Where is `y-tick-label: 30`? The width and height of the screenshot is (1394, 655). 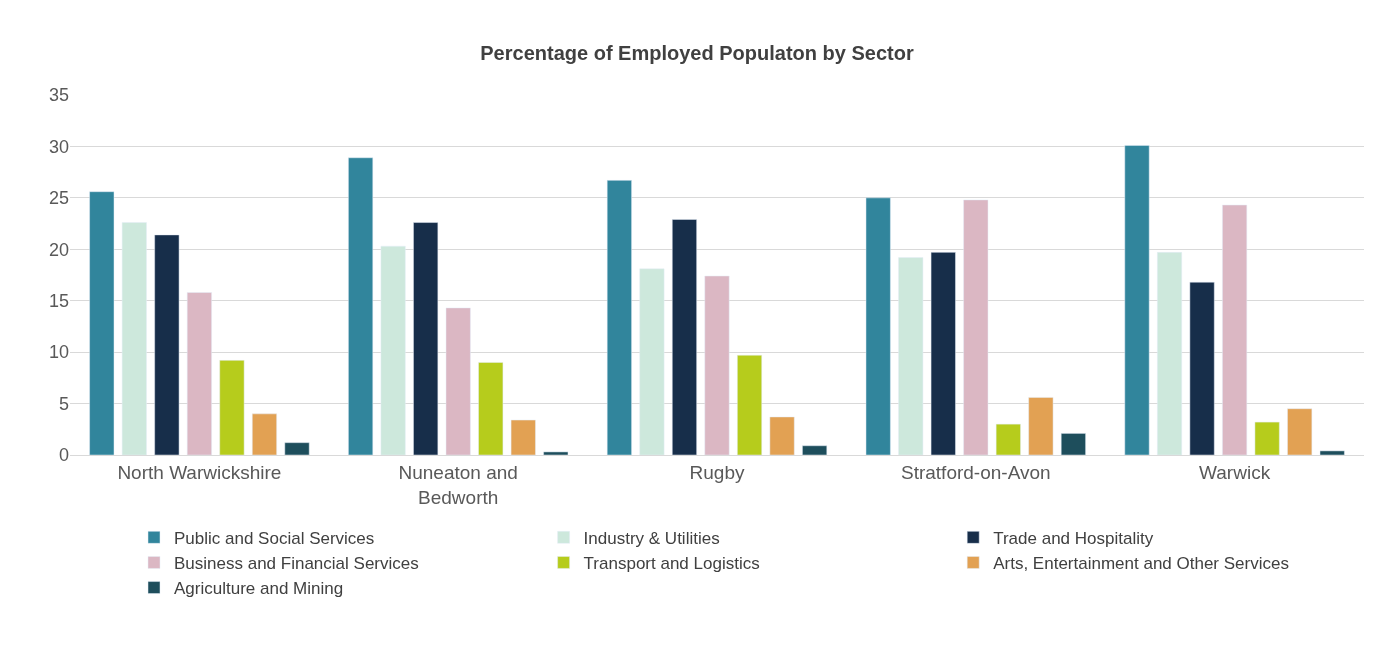 y-tick-label: 30 is located at coordinates (58, 146).